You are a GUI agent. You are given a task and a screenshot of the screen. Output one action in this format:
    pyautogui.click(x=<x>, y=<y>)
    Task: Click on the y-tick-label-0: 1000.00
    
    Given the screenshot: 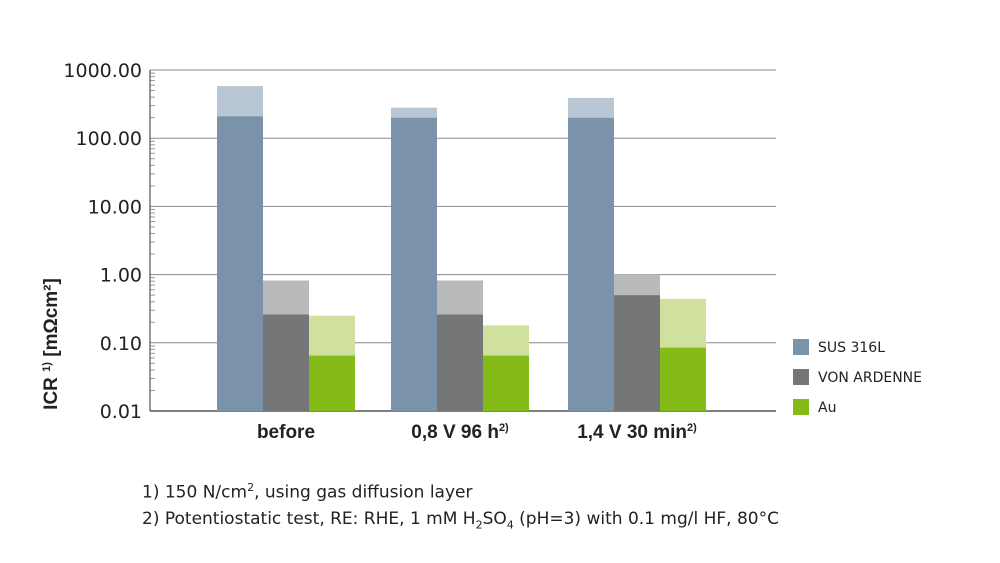 What is the action you would take?
    pyautogui.click(x=102, y=71)
    